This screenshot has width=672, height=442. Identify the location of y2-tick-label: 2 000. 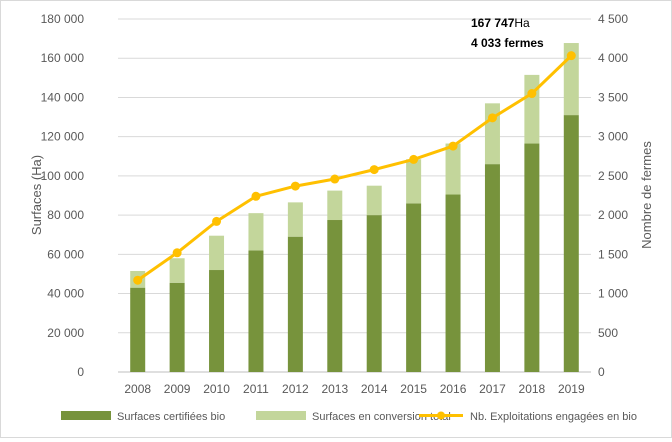
(613, 215).